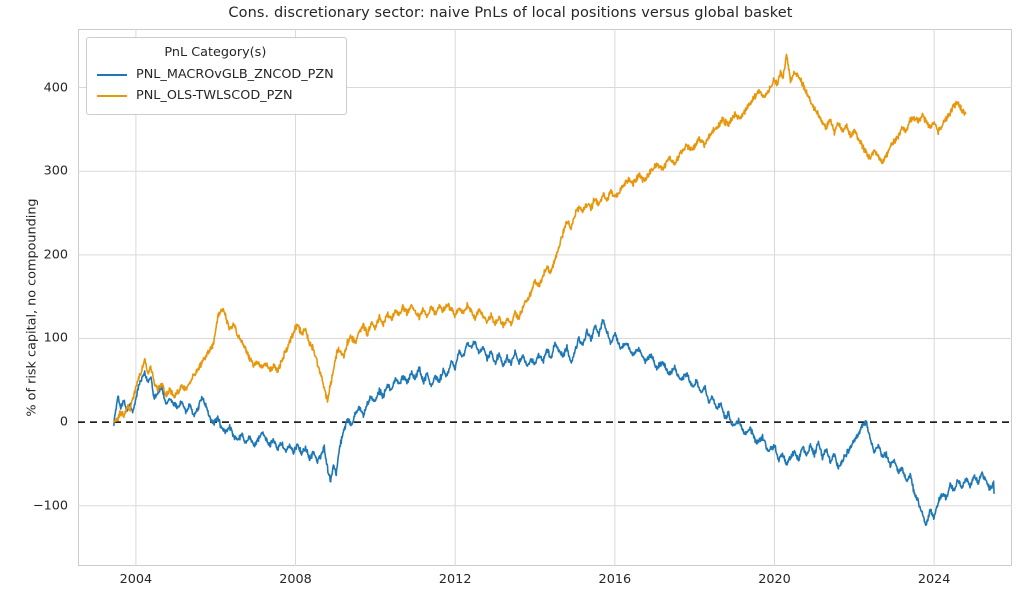  I want to click on legend-entry: PNL_MACROvGLB_ZNCOD_PZN, so click(215, 74).